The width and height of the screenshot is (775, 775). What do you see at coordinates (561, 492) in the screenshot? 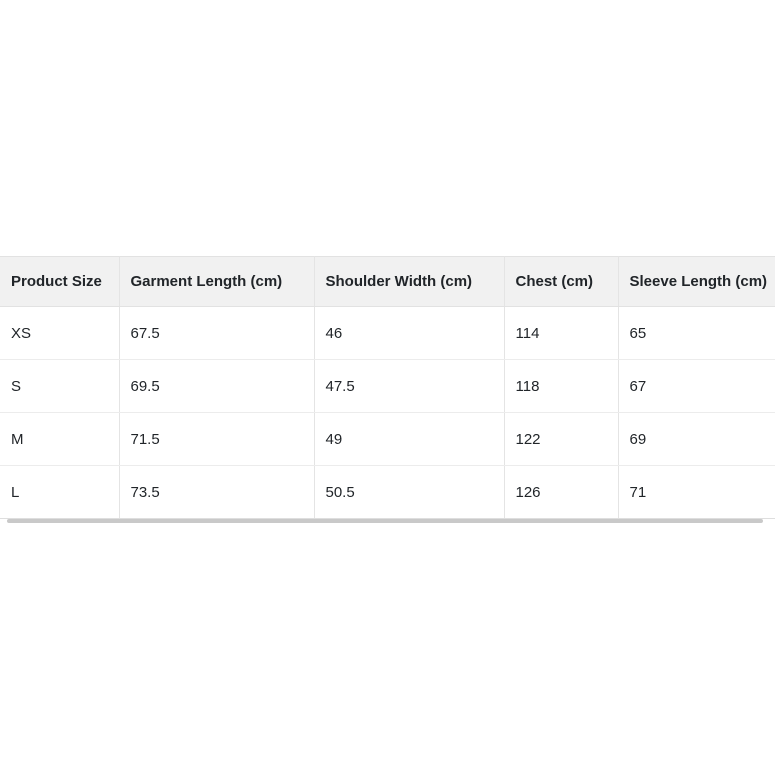
I see `cell-chest: 126` at bounding box center [561, 492].